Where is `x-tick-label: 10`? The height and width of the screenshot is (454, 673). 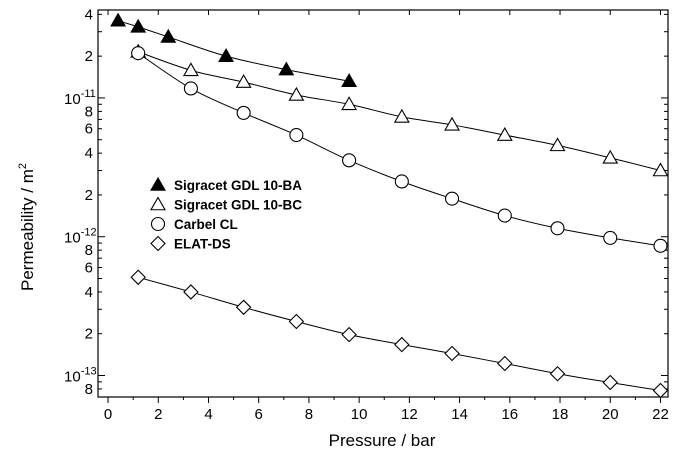
x-tick-label: 10 is located at coordinates (359, 414).